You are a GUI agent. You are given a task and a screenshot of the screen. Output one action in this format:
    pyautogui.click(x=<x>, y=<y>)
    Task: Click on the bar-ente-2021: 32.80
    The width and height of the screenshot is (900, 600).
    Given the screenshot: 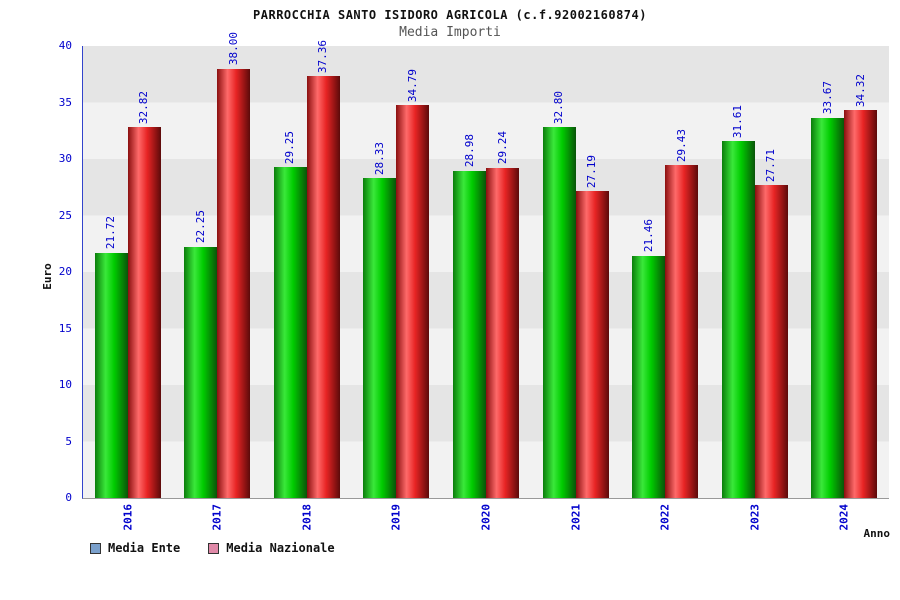 What is the action you would take?
    pyautogui.click(x=559, y=294)
    